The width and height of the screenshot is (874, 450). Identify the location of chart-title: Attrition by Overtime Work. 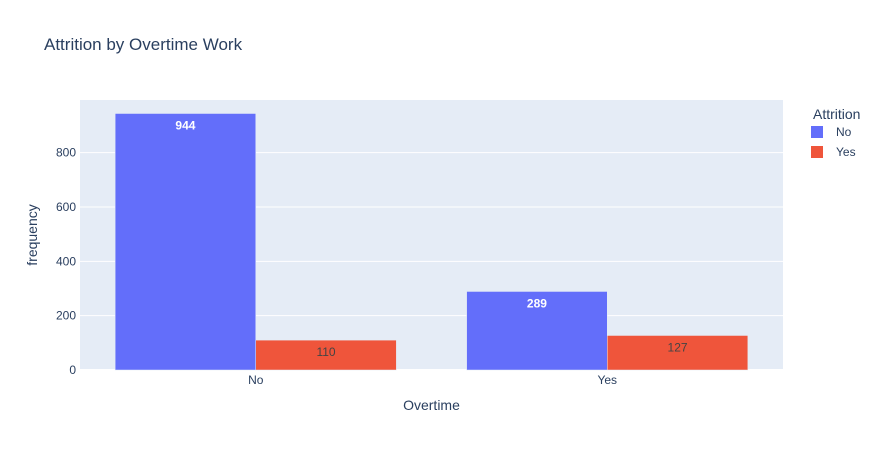
(143, 44).